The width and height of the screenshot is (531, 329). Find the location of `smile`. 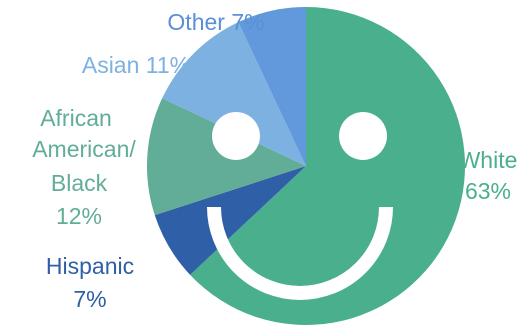

smile is located at coordinates (300, 253).